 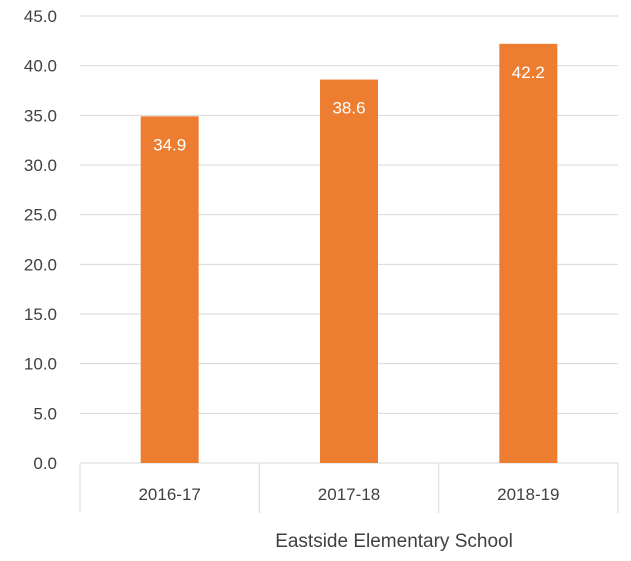 What do you see at coordinates (169, 494) in the screenshot?
I see `x-tick-label: 2016-17` at bounding box center [169, 494].